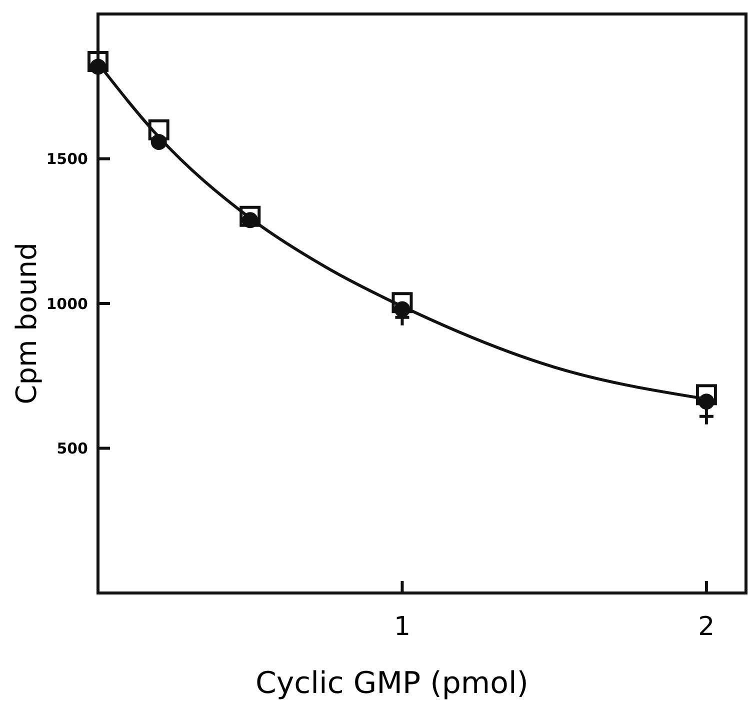 The image size is (751, 708). Describe the element at coordinates (392, 683) in the screenshot. I see `x-axis-title: Cyclic GMP (pmol)` at that location.